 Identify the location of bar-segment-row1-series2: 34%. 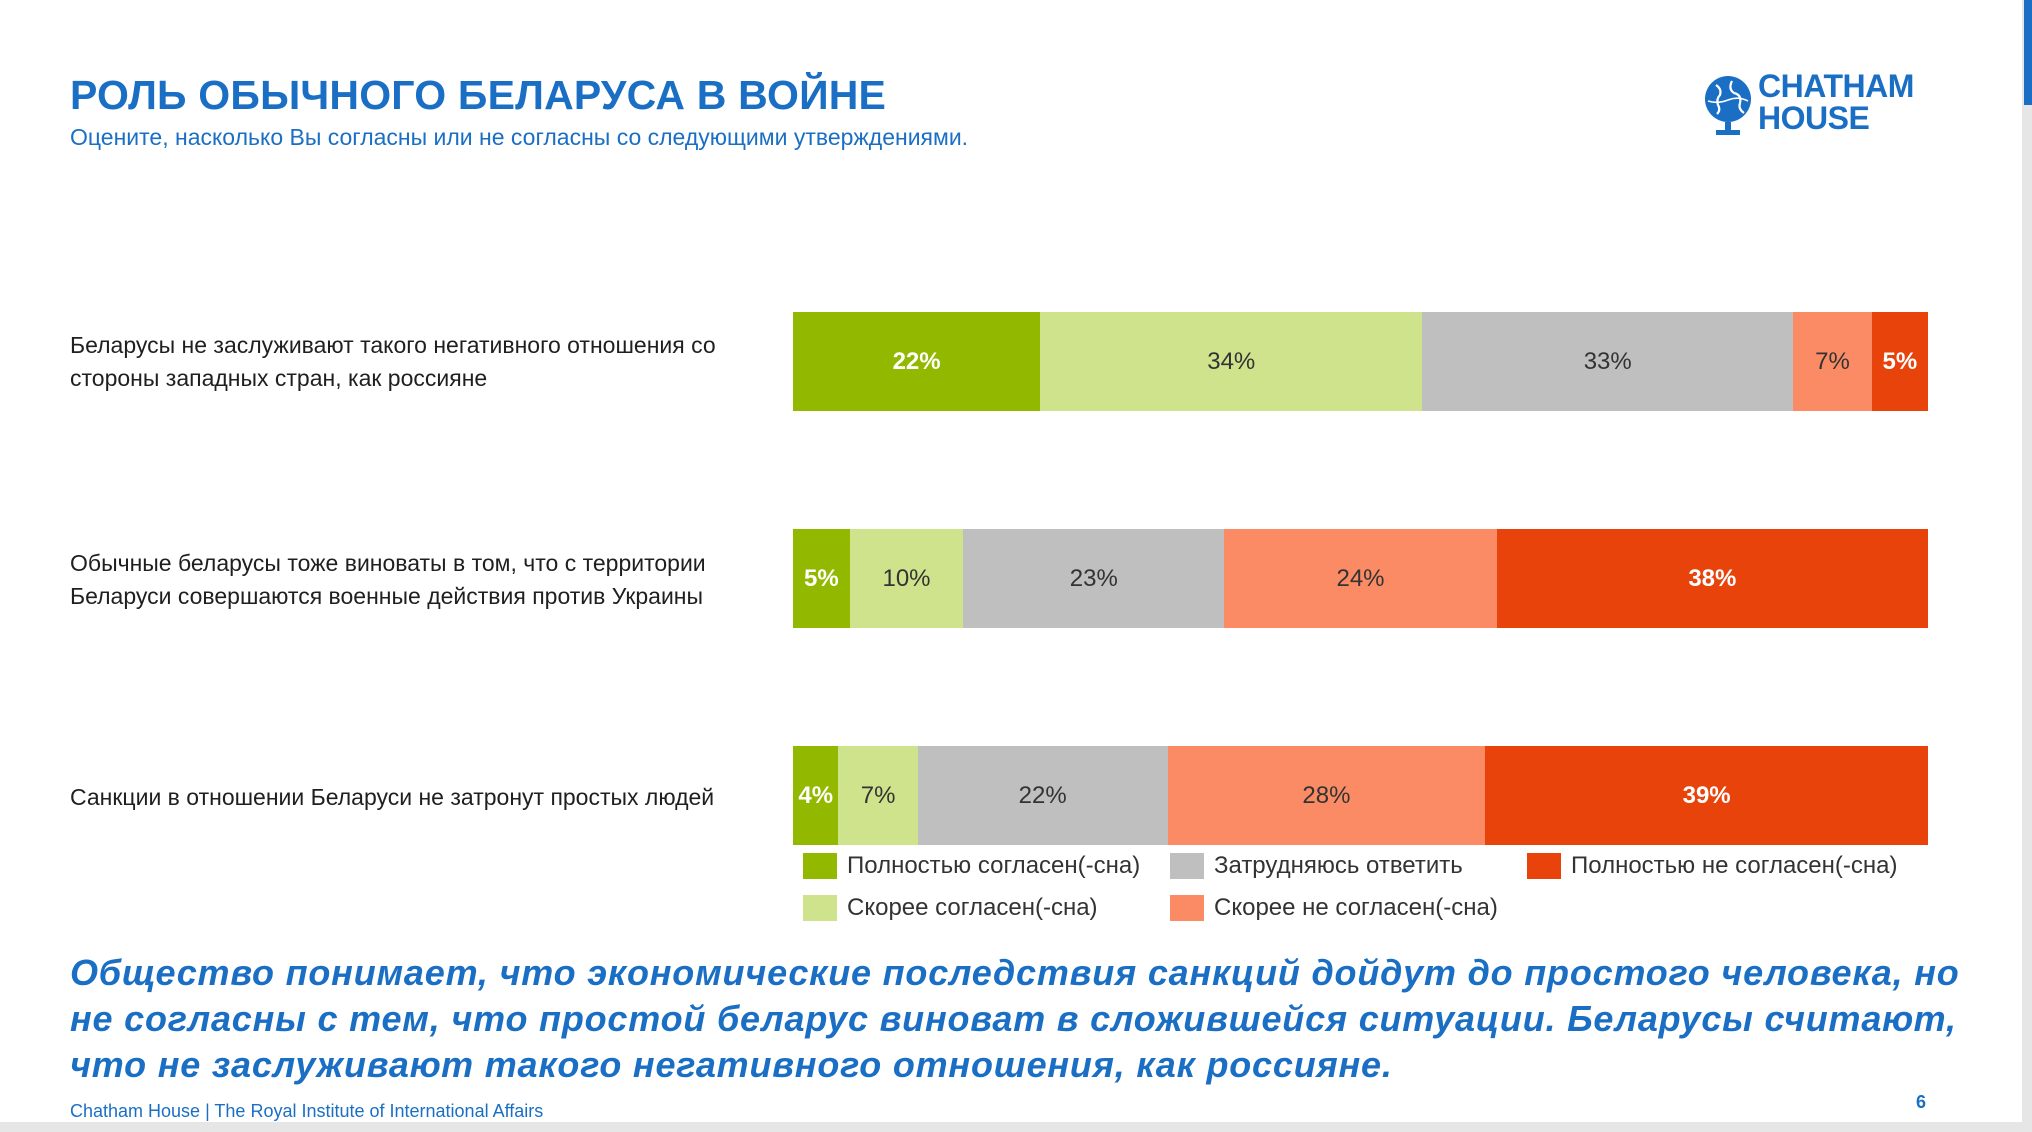
(1231, 361).